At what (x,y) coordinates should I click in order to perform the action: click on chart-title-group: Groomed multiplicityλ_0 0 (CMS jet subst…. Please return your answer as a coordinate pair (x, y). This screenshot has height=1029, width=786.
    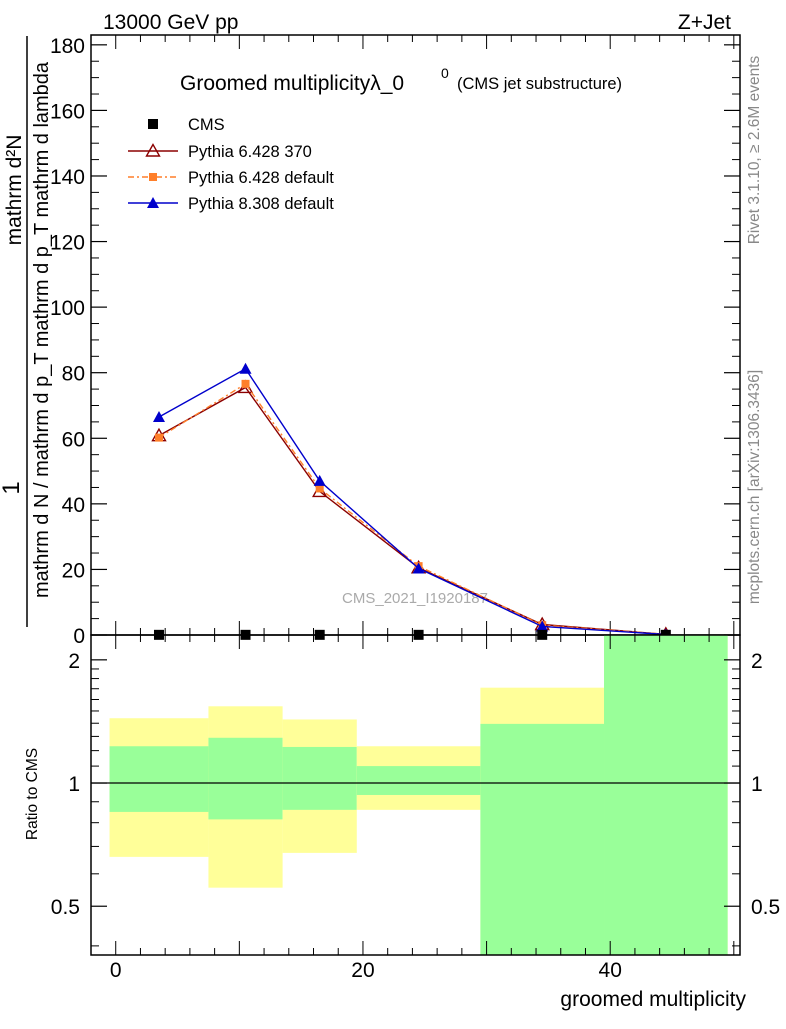
    Looking at the image, I should click on (401, 80).